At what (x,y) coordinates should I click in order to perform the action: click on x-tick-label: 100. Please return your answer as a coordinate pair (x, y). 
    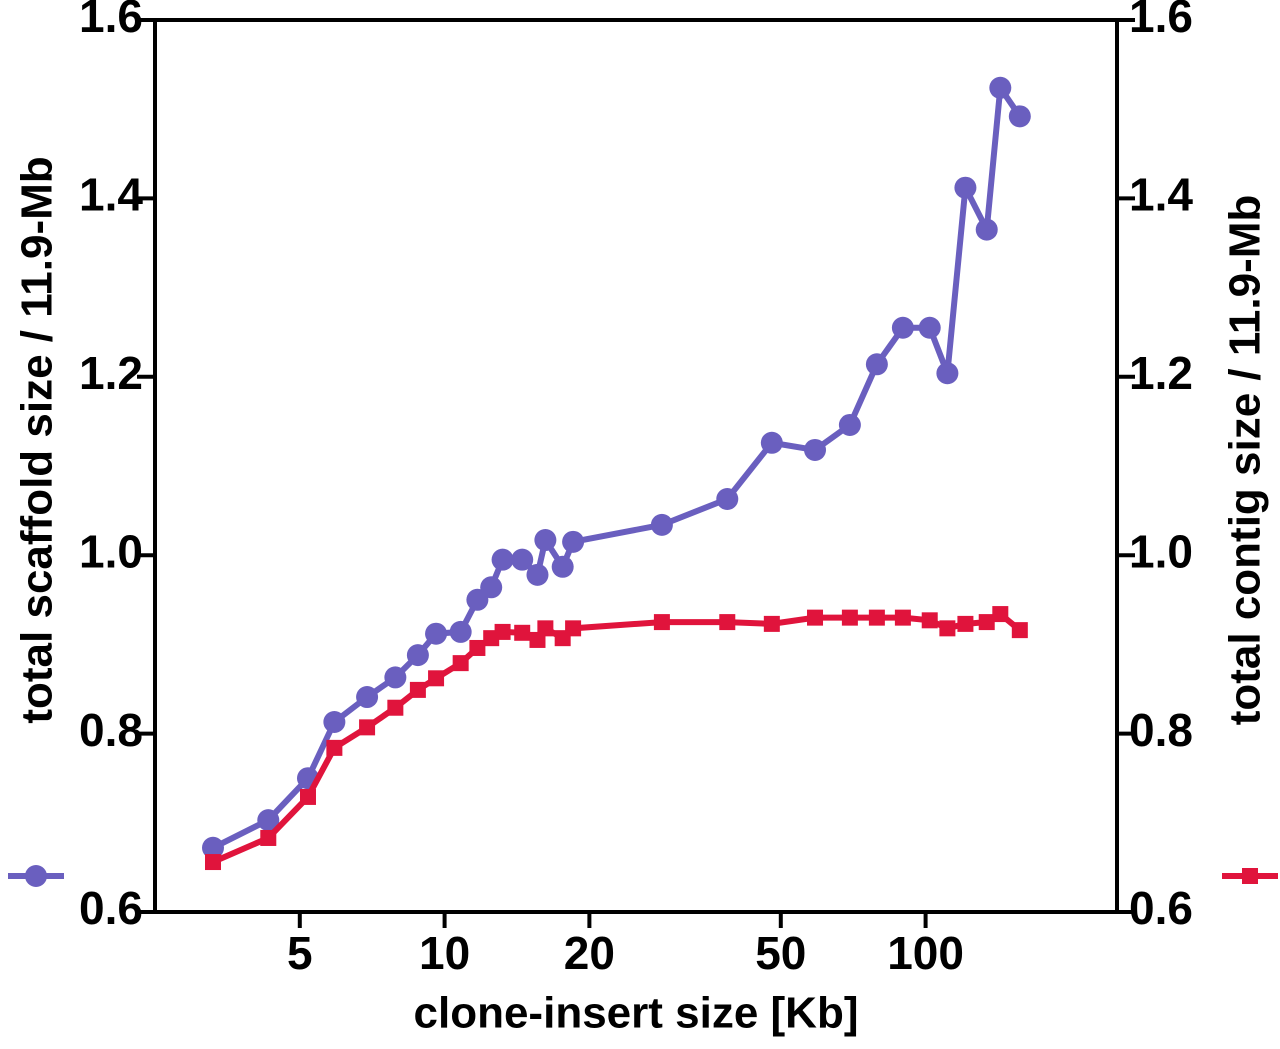
    Looking at the image, I should click on (925, 953).